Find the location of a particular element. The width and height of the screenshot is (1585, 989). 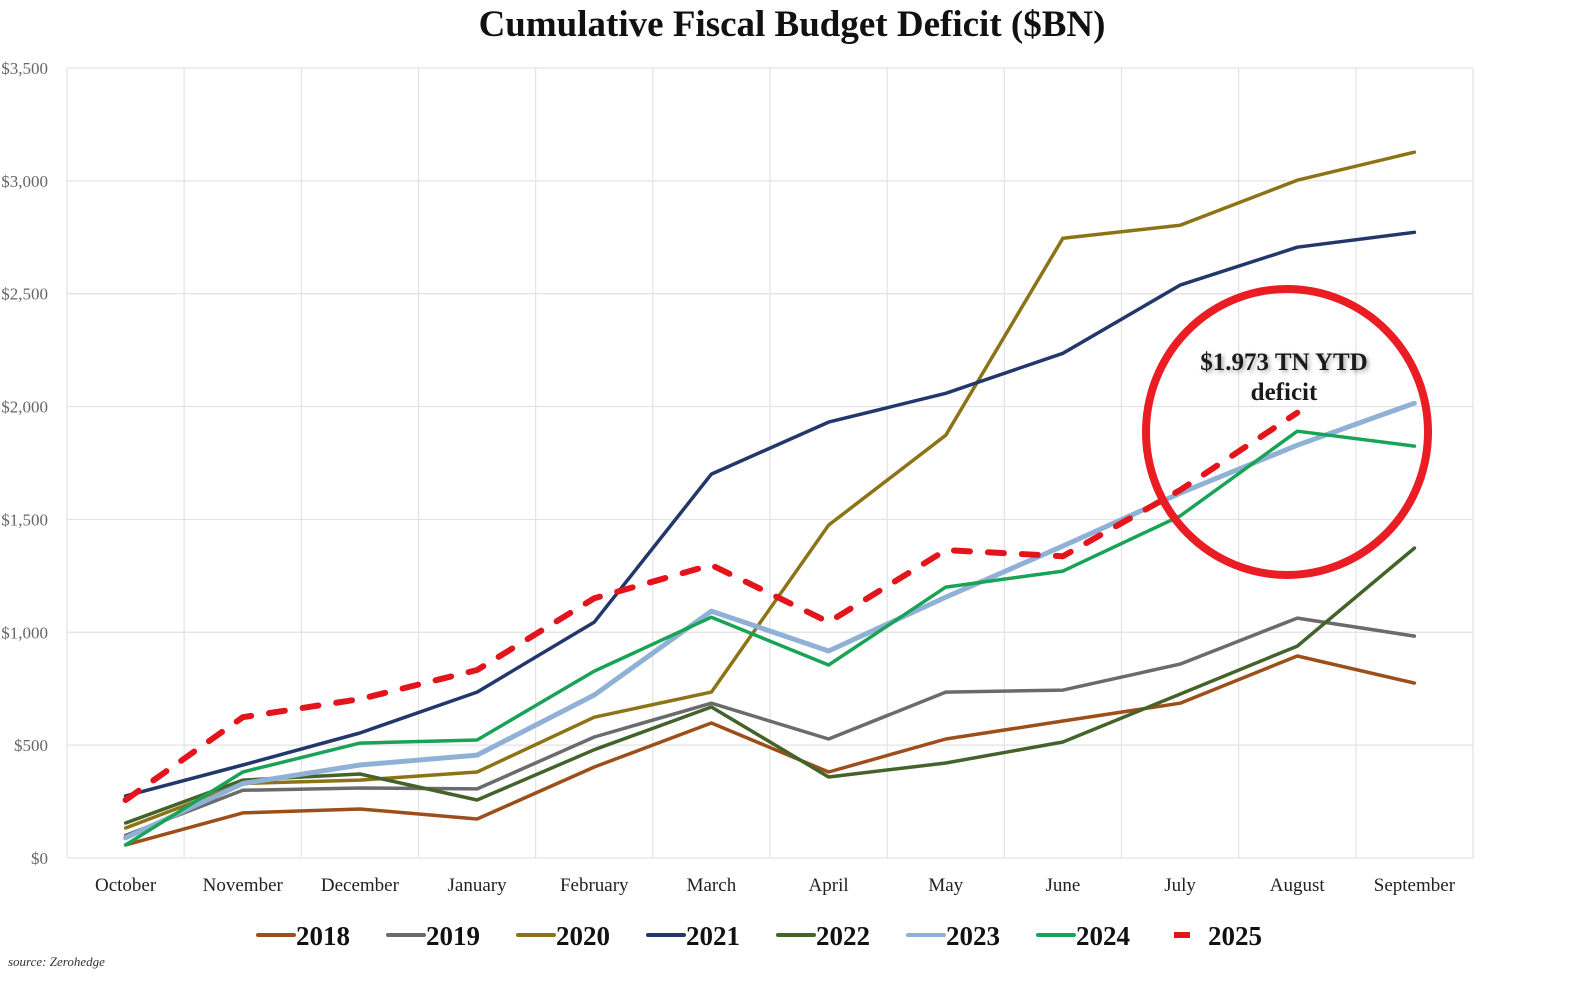

y-tick-label: $2,000 is located at coordinates (24, 407).